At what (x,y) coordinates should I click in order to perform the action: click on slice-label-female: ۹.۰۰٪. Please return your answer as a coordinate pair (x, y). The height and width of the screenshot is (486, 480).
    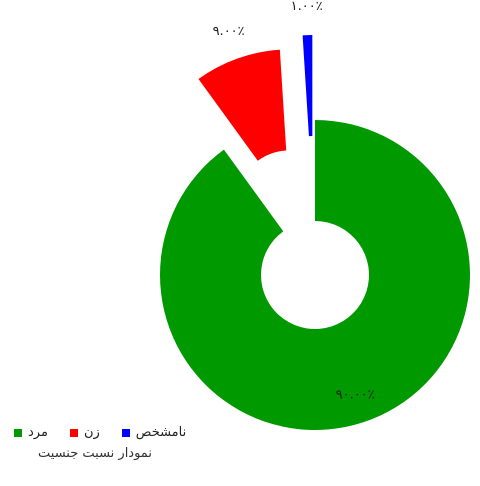
    Looking at the image, I should click on (229, 31).